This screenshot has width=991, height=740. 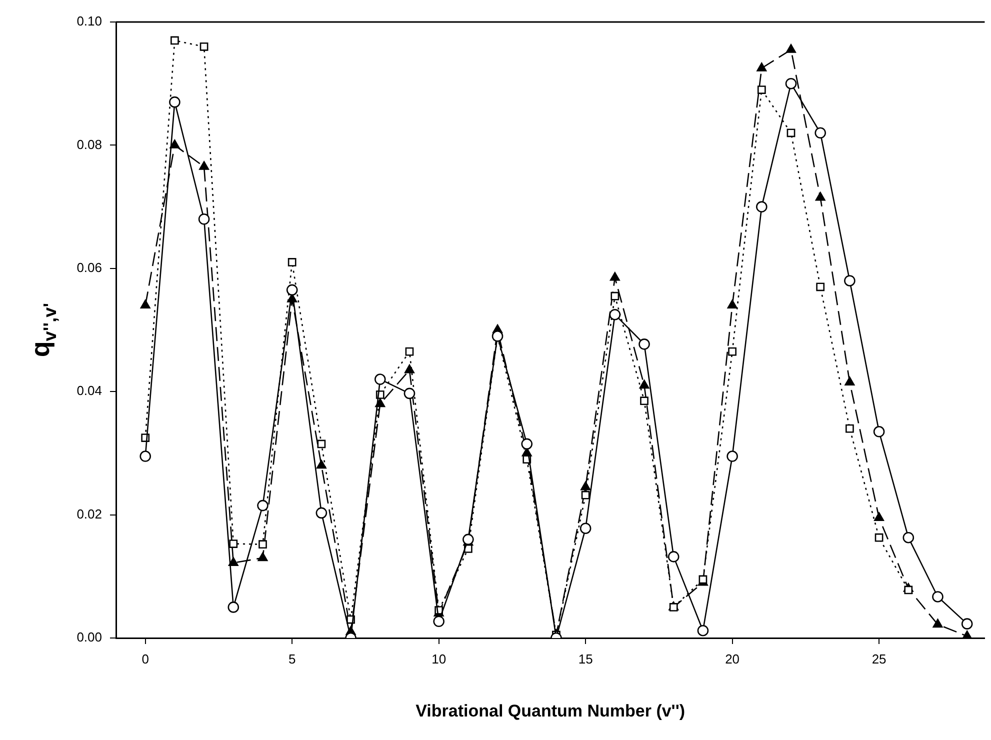 I want to click on y-tick-label: 0.08, so click(x=89, y=144).